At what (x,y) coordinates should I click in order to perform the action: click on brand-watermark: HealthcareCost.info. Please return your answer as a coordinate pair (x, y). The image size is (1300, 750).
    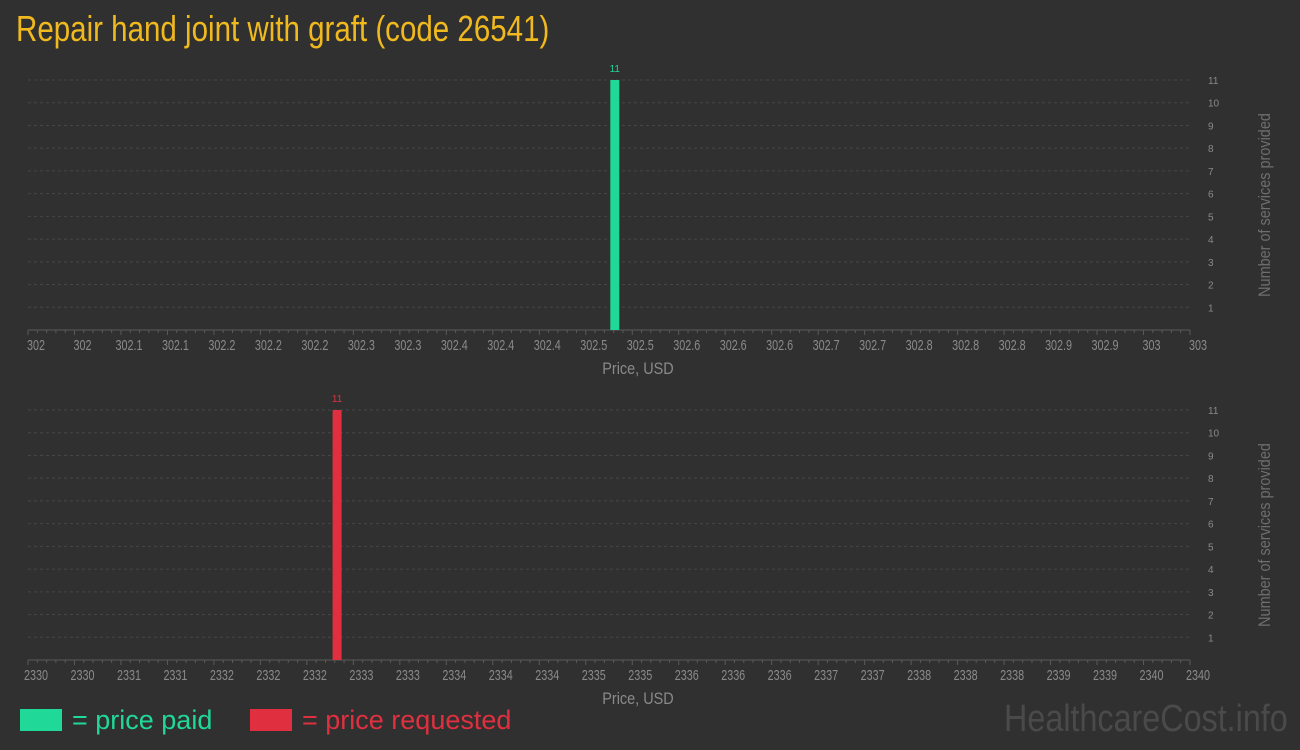
    Looking at the image, I should click on (1146, 719).